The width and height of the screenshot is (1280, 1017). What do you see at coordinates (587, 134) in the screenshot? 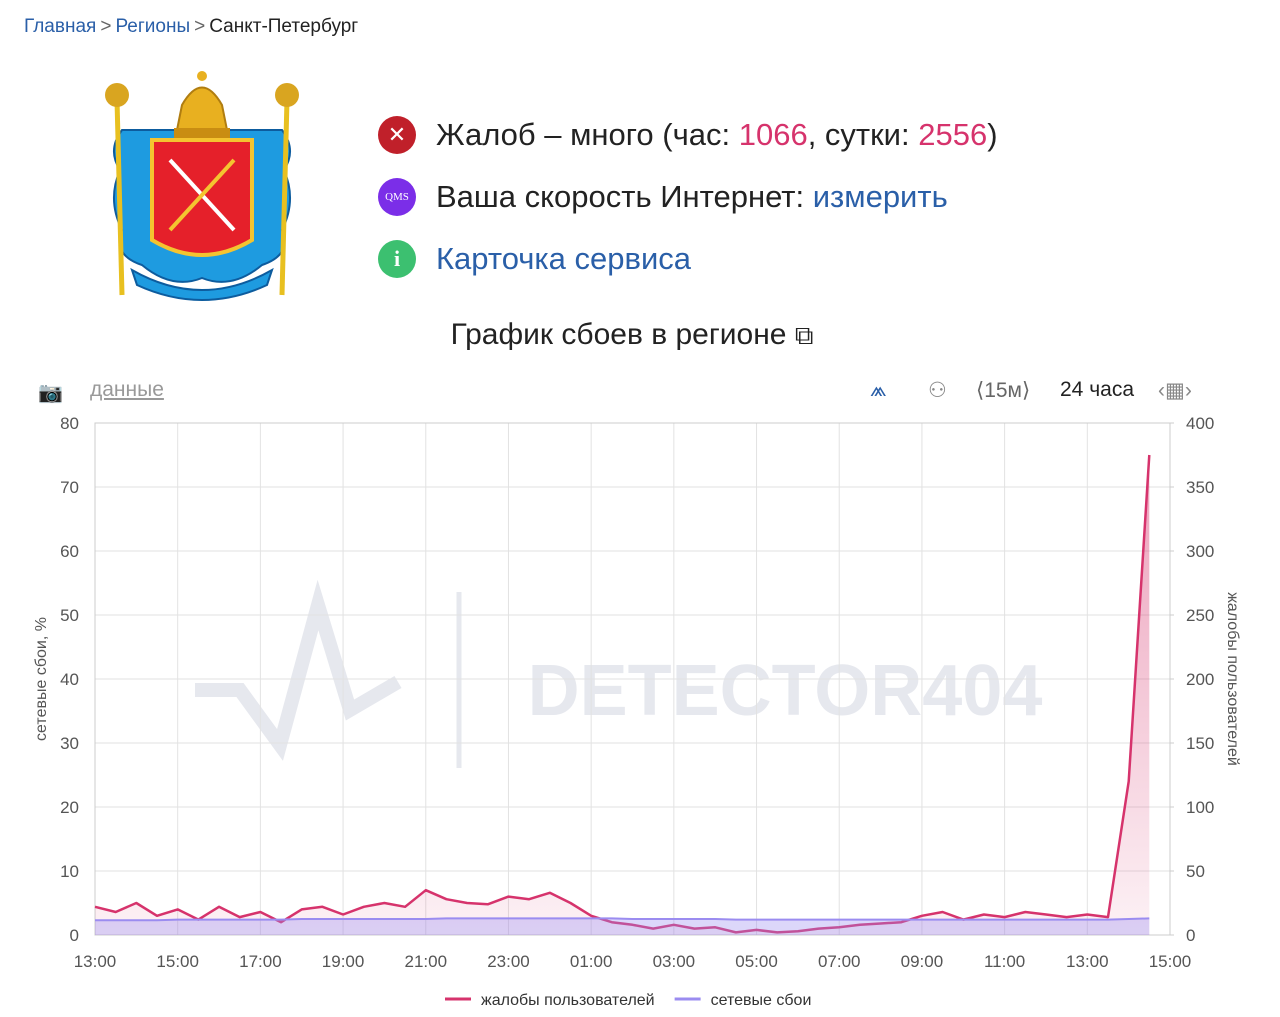
I see `text: Жалоб – много (час:` at bounding box center [587, 134].